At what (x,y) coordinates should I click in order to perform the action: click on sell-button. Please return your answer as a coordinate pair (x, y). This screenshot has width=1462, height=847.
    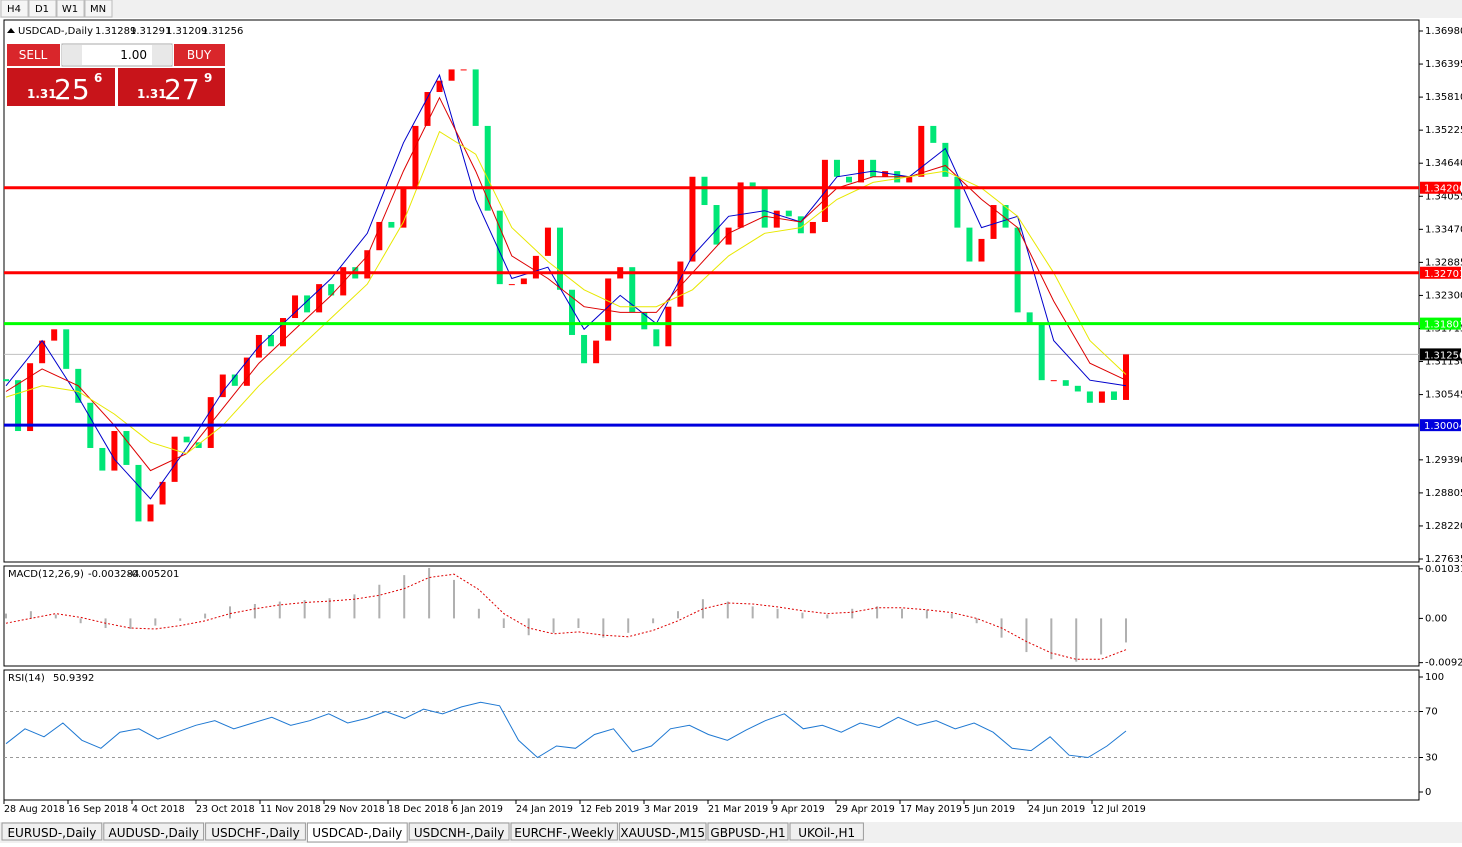
    Looking at the image, I should click on (33, 55).